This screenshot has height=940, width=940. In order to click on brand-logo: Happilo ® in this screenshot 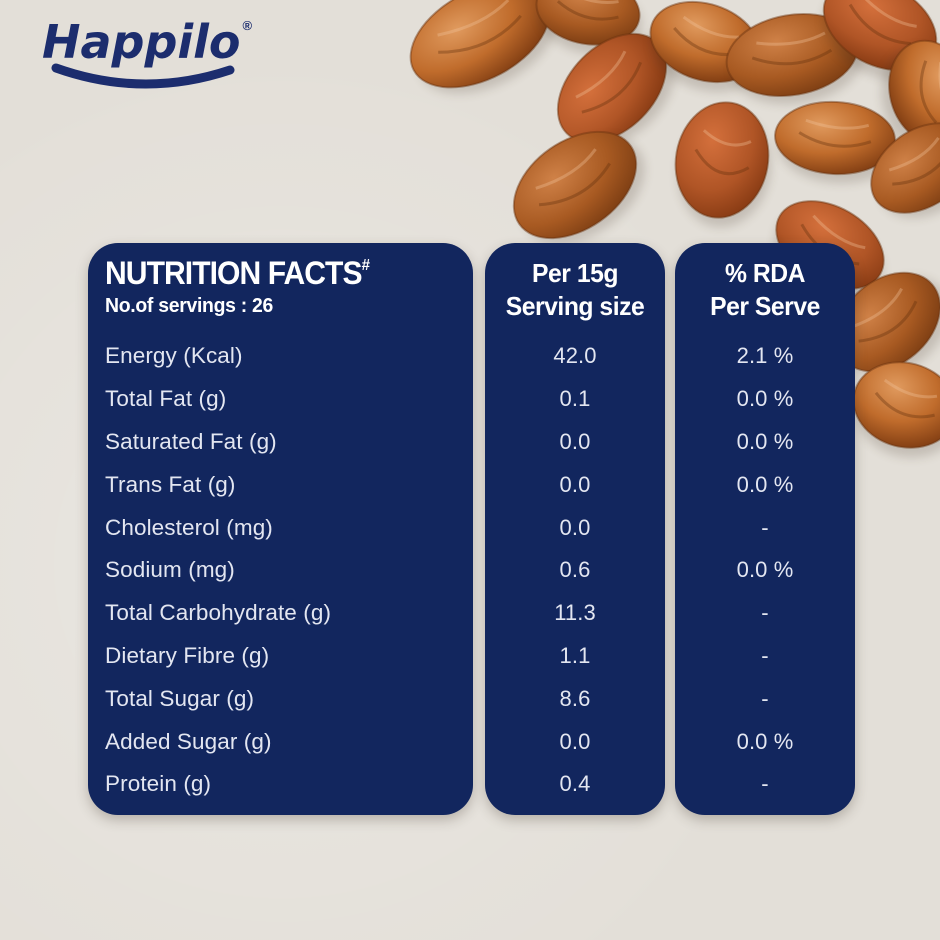, I will do `click(149, 56)`.